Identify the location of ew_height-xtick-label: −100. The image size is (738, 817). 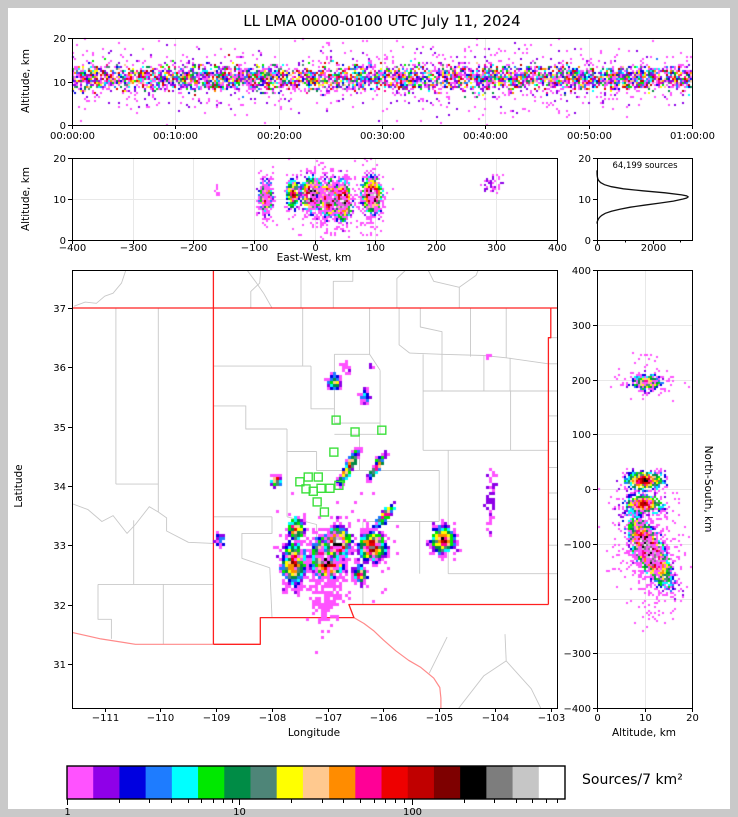
(254, 248).